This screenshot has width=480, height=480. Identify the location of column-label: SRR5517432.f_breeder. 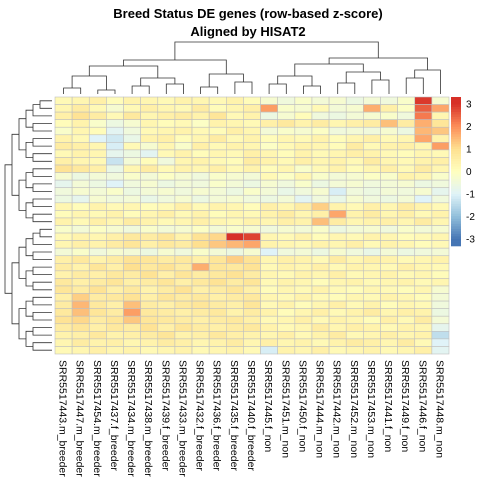
(200, 415).